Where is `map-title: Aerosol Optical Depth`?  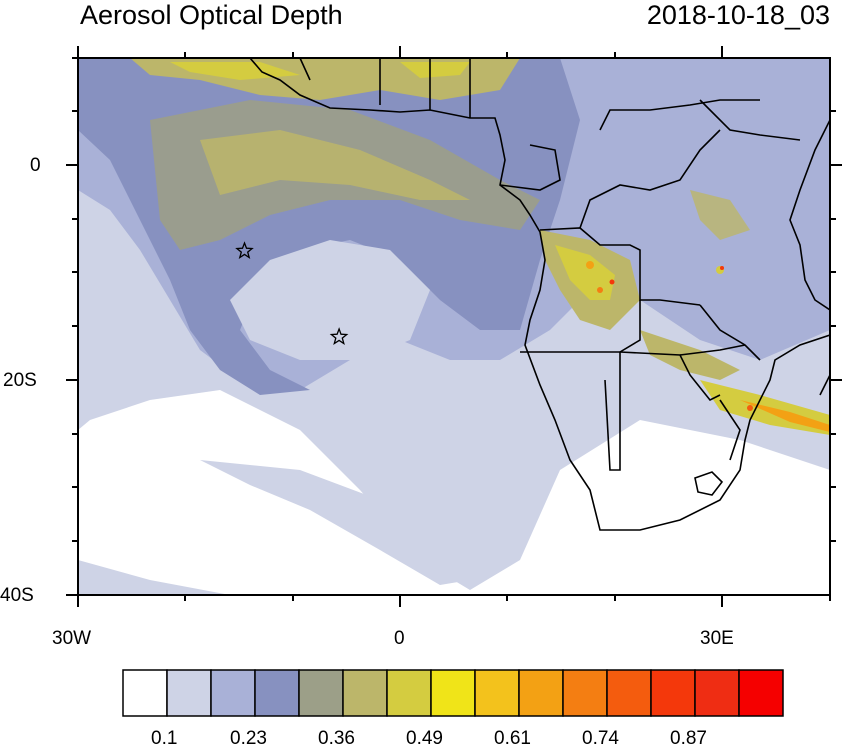 map-title: Aerosol Optical Depth is located at coordinates (211, 15).